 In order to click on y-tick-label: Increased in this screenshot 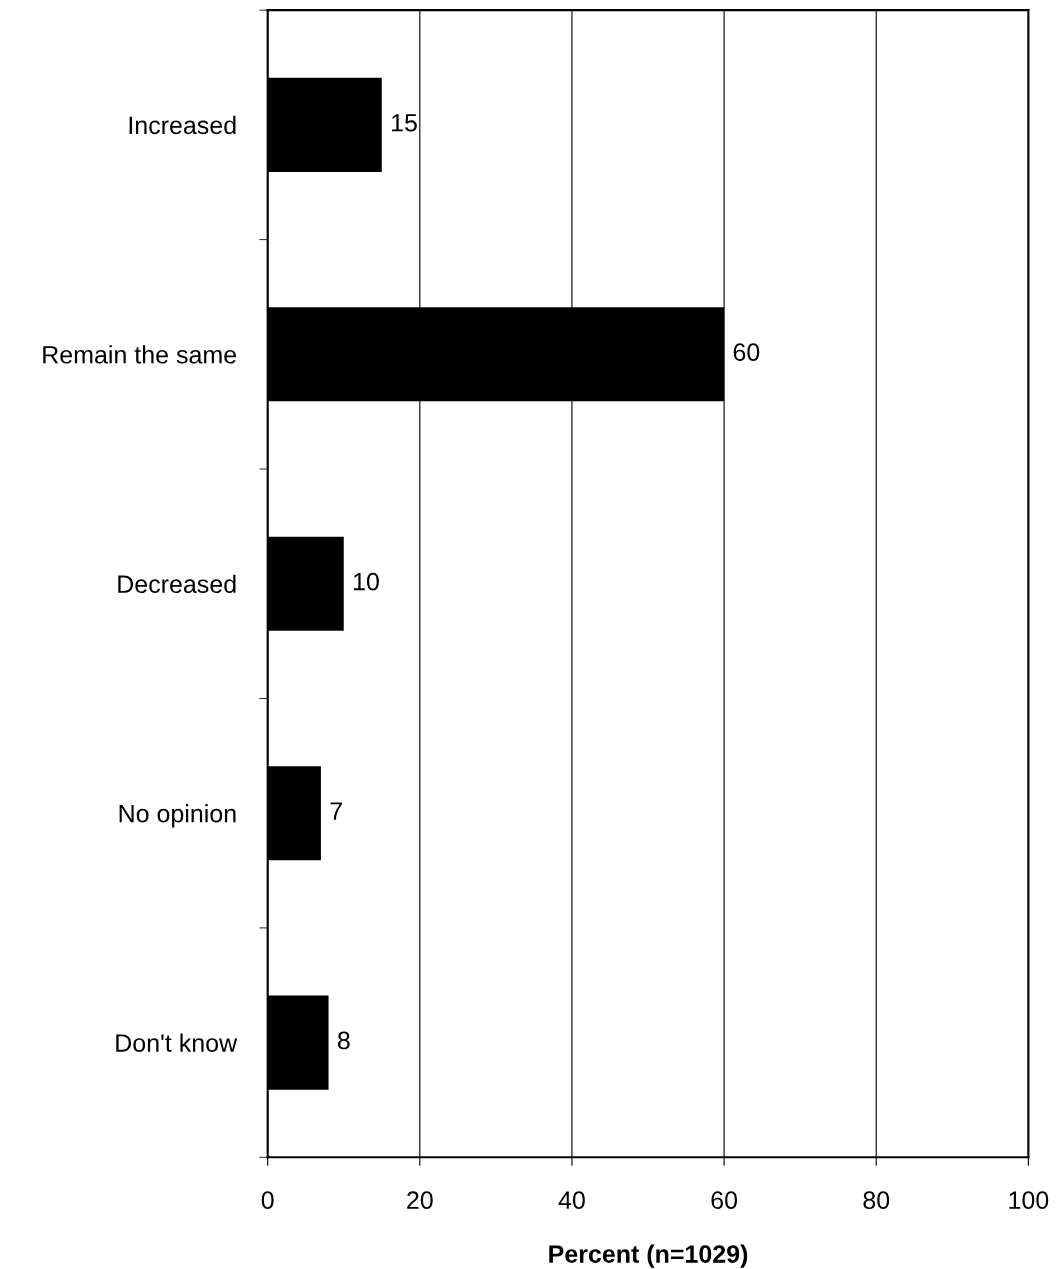, I will do `click(182, 125)`.